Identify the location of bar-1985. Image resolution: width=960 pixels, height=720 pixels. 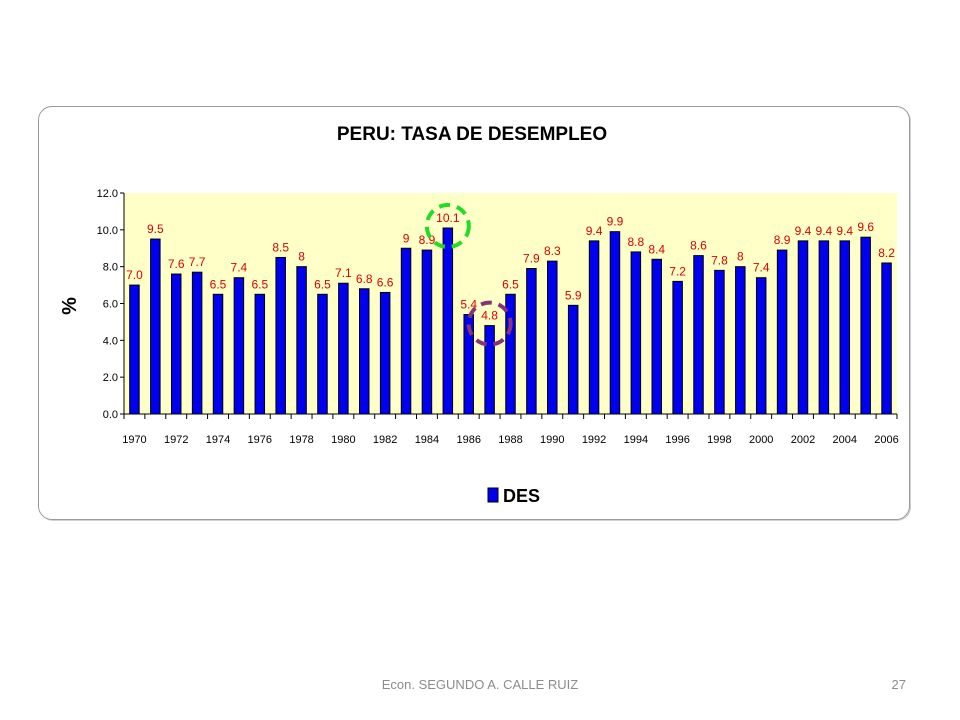
(448, 321).